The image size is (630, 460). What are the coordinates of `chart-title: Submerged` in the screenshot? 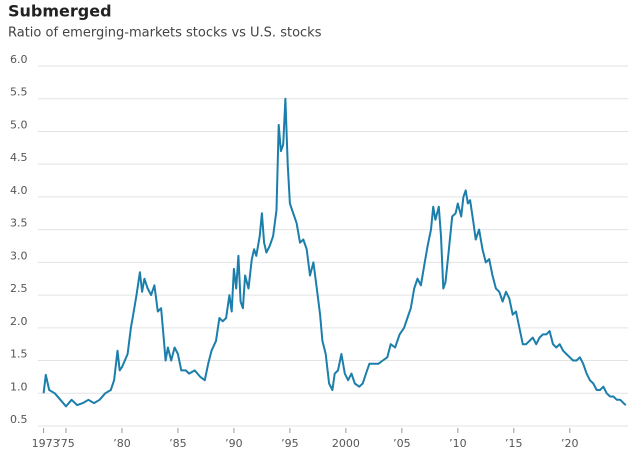 It's located at (60, 11).